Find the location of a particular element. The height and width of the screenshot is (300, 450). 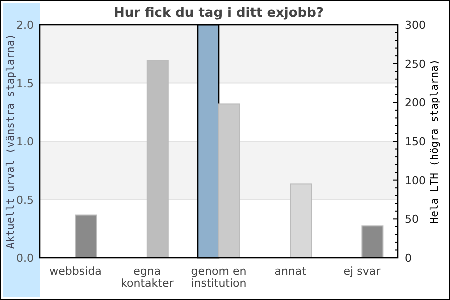

y2-tick-label: 300 is located at coordinates (415, 25).